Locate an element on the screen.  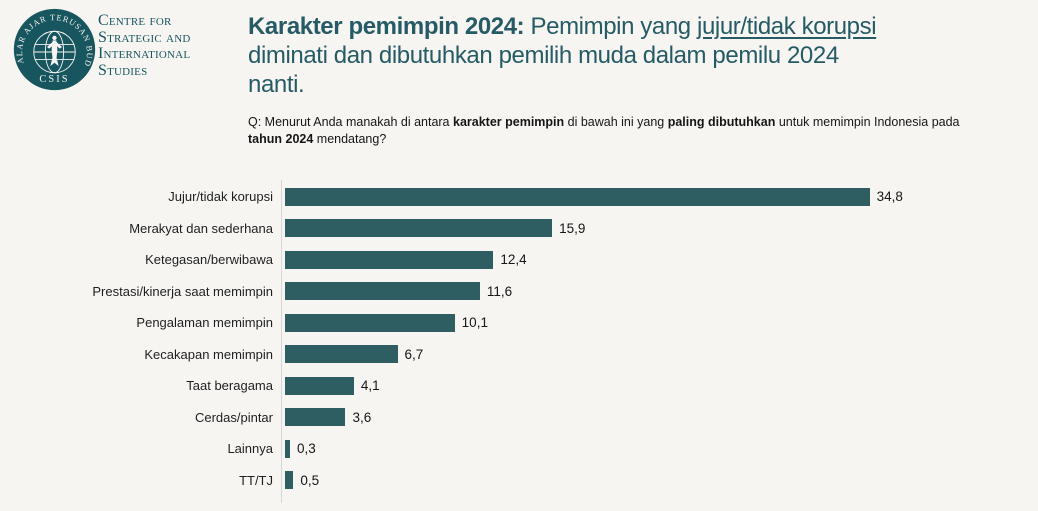
bar-track: 0,3 is located at coordinates (300, 448).